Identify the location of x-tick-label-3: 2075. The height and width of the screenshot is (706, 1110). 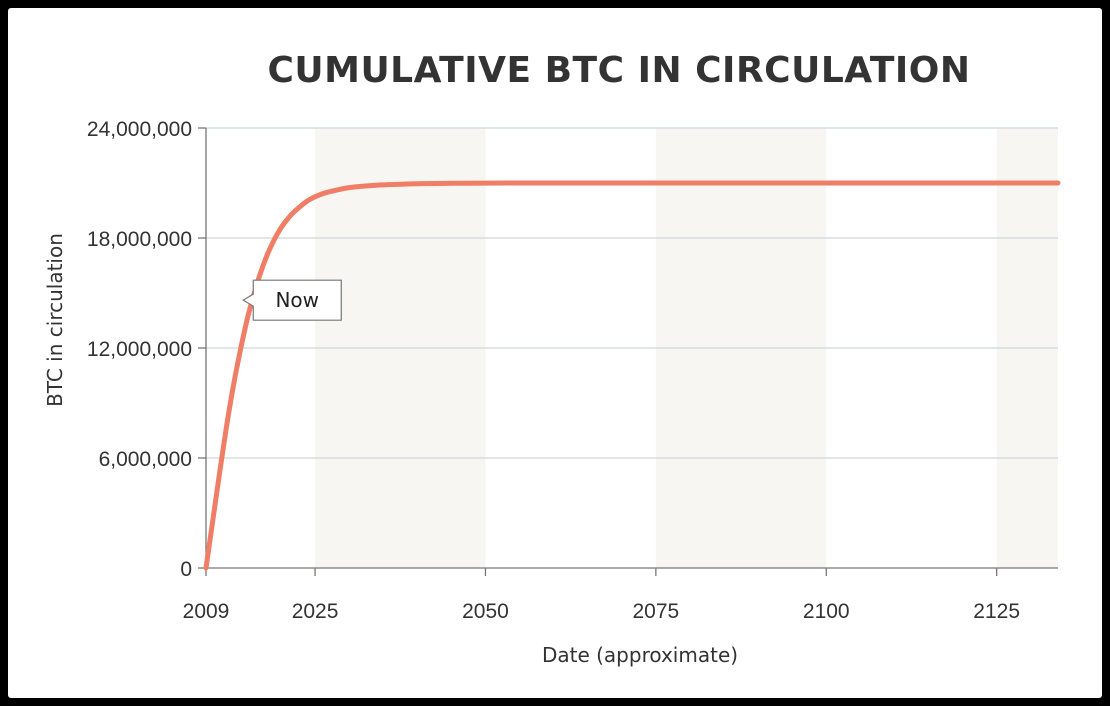
(655, 611).